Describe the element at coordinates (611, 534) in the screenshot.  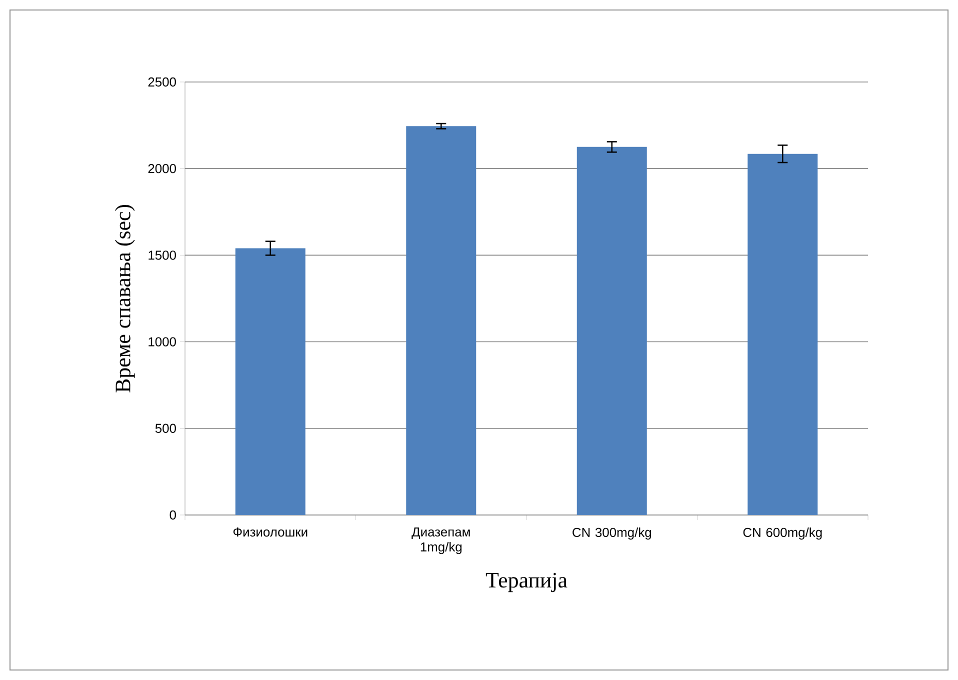
I see `x-tick-label: CN 300mg/kg` at that location.